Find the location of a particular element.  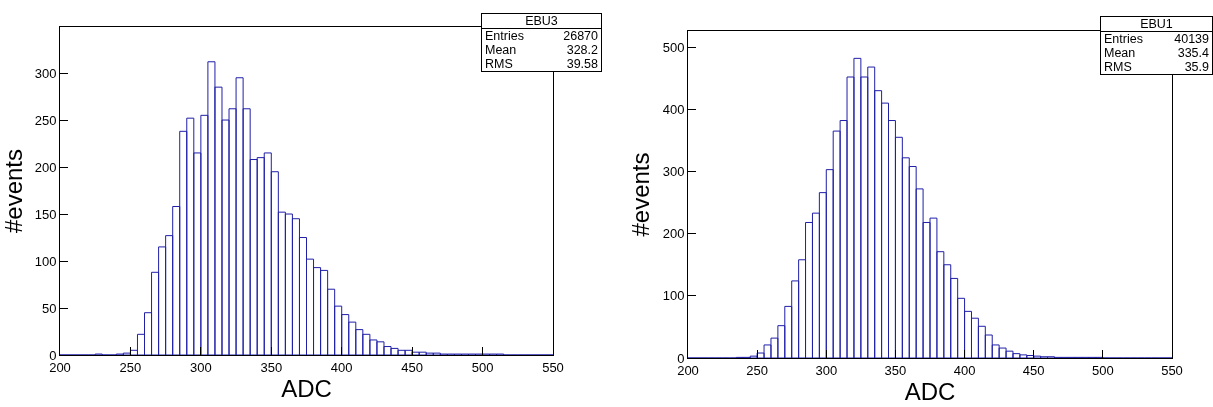

text: 26870 is located at coordinates (580, 36).